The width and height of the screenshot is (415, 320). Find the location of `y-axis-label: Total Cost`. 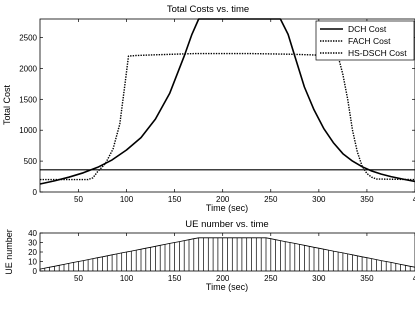

y-axis-label: Total Cost is located at coordinates (7, 104).